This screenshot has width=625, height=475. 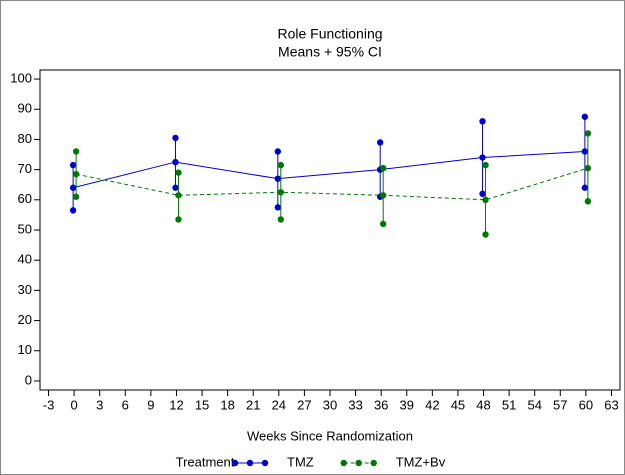 I want to click on y-tick-label: 90, so click(x=25, y=108).